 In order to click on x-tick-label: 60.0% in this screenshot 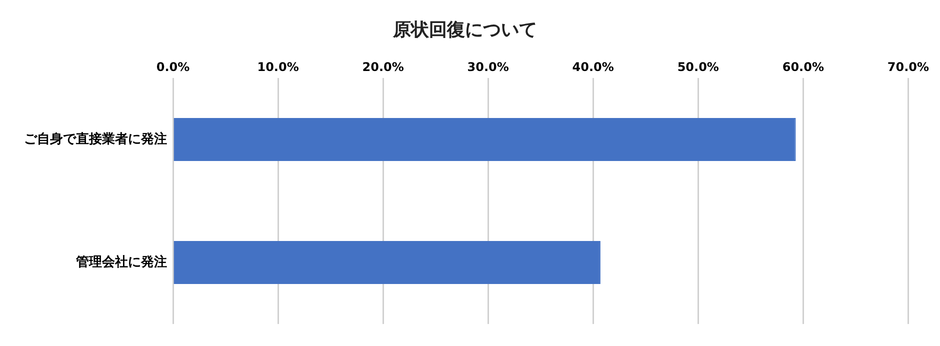, I will do `click(803, 67)`.